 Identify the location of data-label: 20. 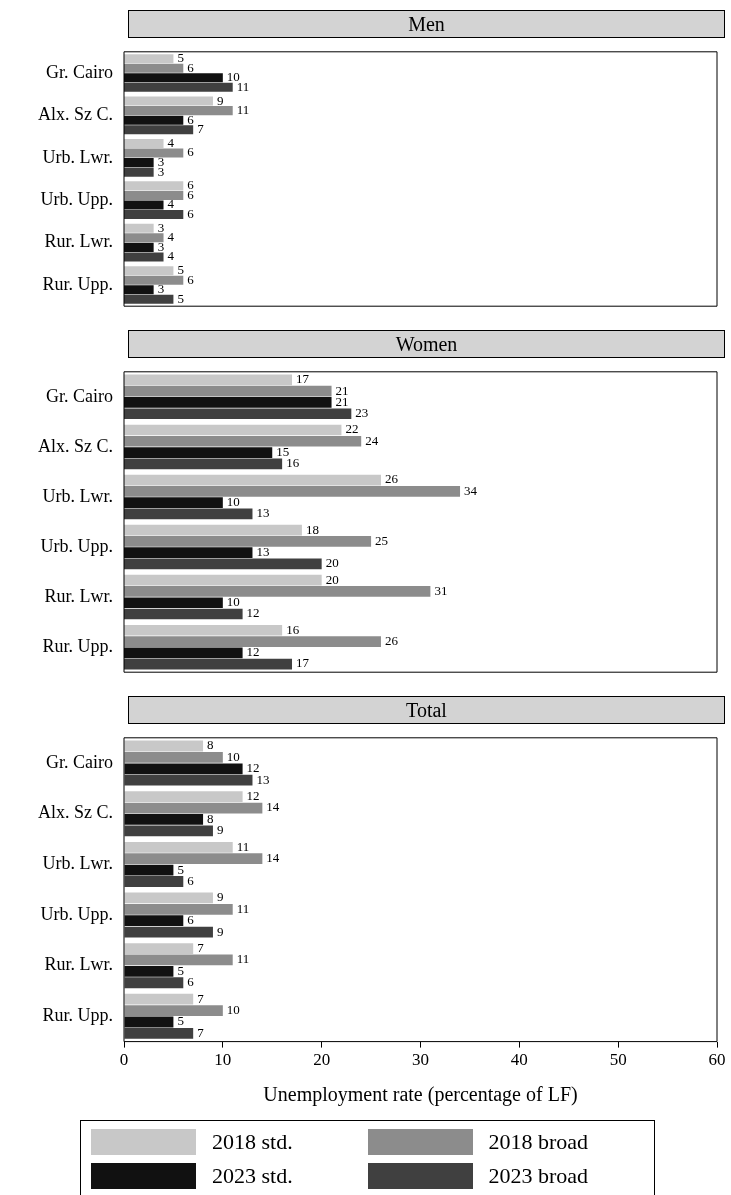
(332, 579).